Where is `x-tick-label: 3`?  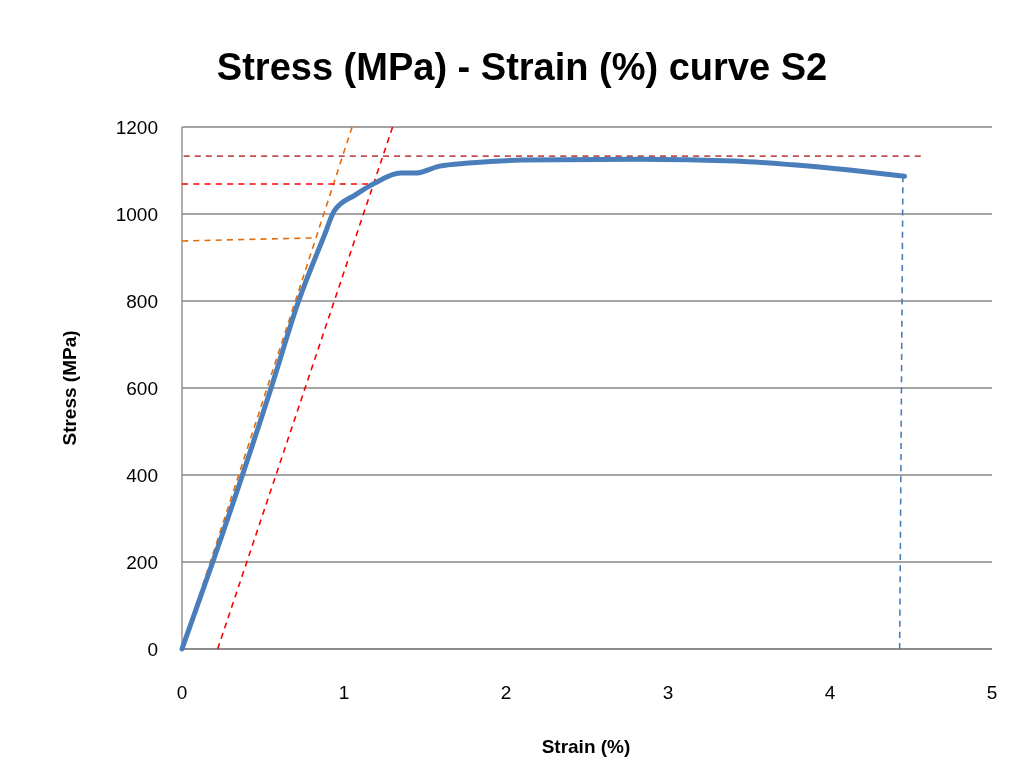 x-tick-label: 3 is located at coordinates (668, 692).